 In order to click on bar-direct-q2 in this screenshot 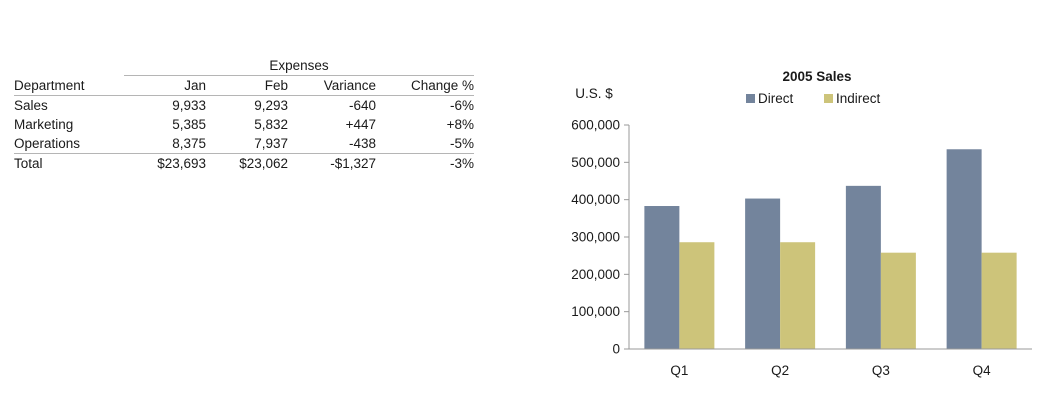, I will do `click(763, 273)`.